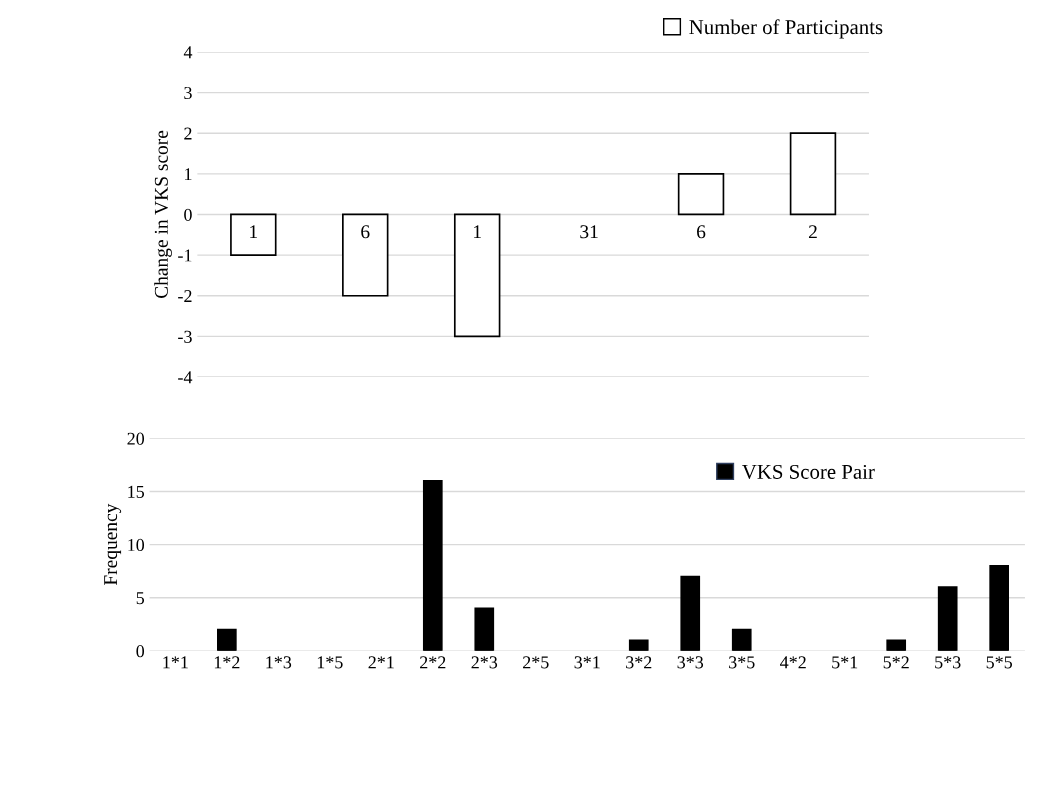 The image size is (1061, 787). What do you see at coordinates (188, 93) in the screenshot?
I see `y-tick-label: 3` at bounding box center [188, 93].